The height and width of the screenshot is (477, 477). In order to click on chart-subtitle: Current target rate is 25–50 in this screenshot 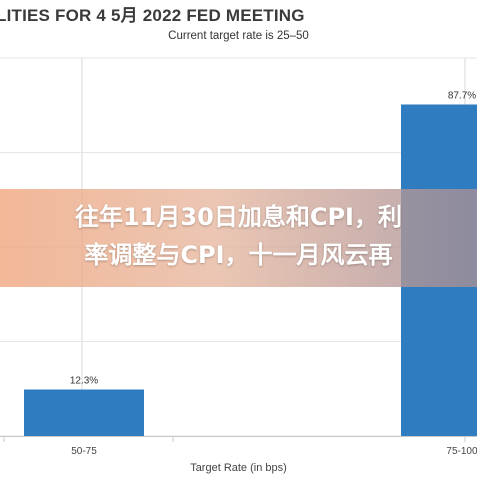, I will do `click(238, 36)`.